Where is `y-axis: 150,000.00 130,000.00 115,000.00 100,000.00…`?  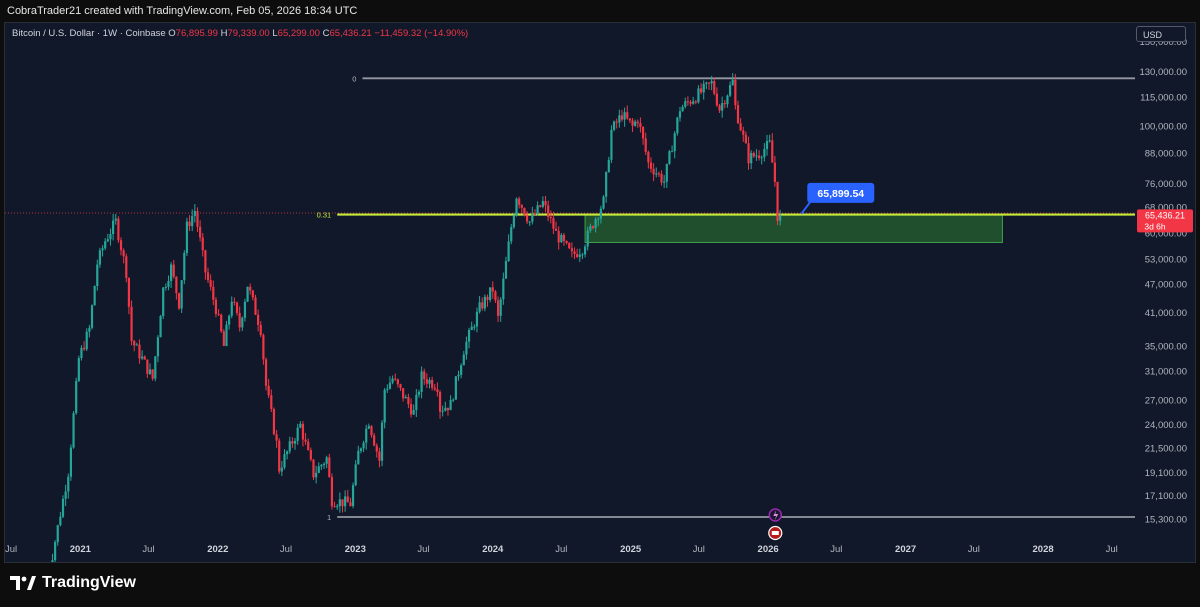
y-axis: 150,000.00 130,000.00 115,000.00 100,000.00… is located at coordinates (1163, 281).